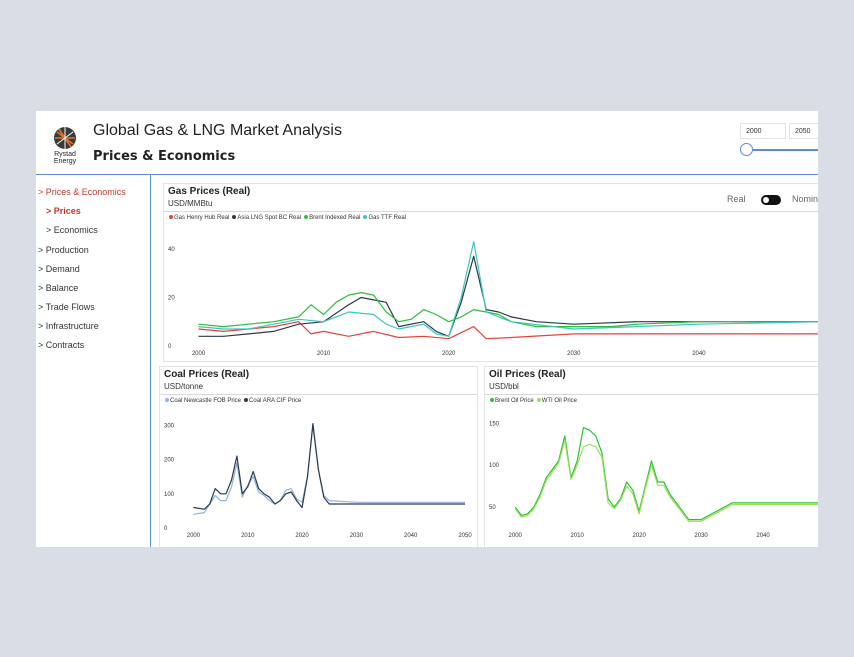  Describe the element at coordinates (527, 374) in the screenshot. I see `oil-chart-title: Oil Prices (Real)` at that location.